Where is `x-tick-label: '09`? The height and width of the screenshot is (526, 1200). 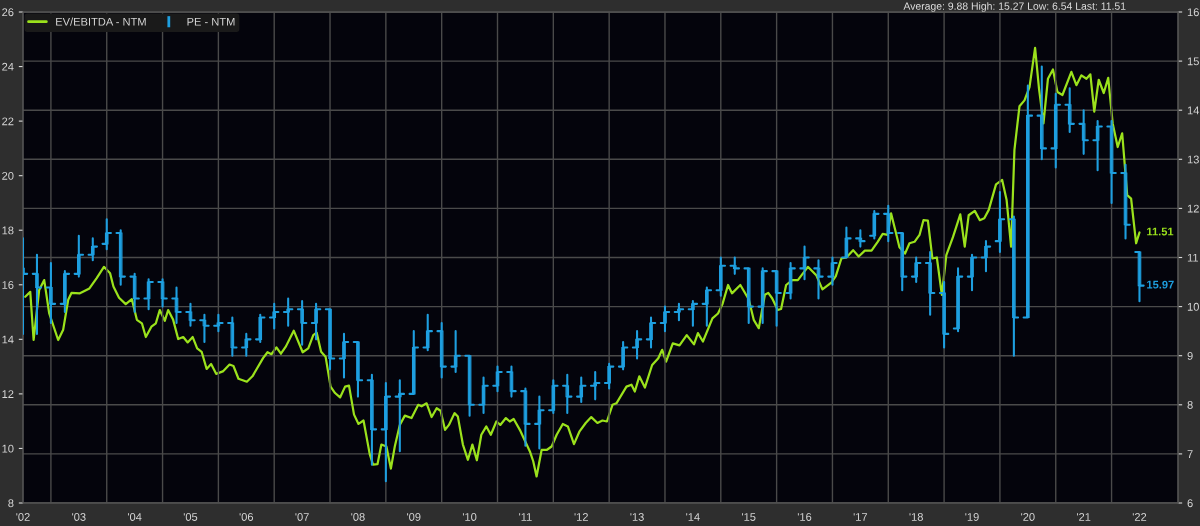
x-tick-label: '09 is located at coordinates (414, 517).